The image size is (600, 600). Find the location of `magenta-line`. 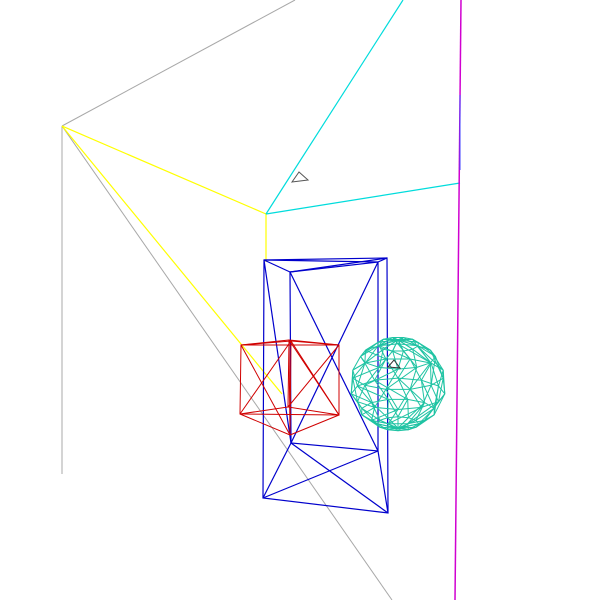

magenta-line is located at coordinates (458, 300).